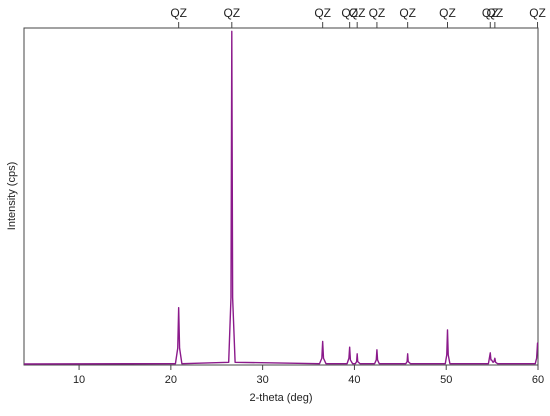 This screenshot has height=416, width=550. What do you see at coordinates (263, 380) in the screenshot?
I see `x-tick-label: 30` at bounding box center [263, 380].